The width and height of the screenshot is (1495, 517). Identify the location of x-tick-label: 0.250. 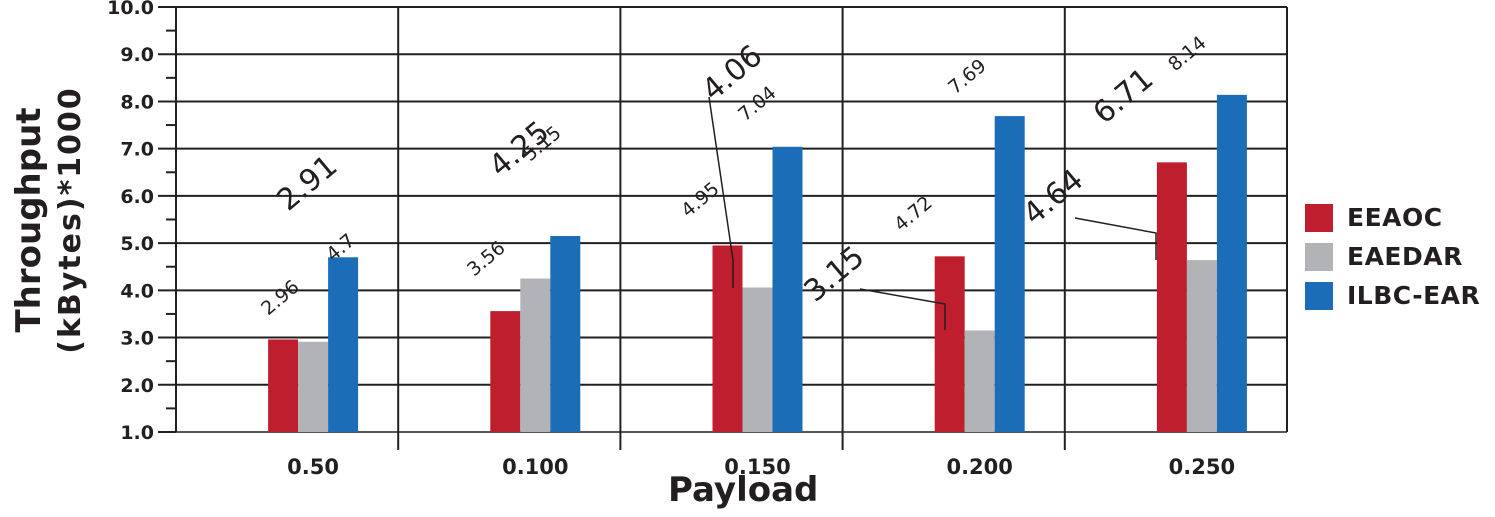
(1202, 467).